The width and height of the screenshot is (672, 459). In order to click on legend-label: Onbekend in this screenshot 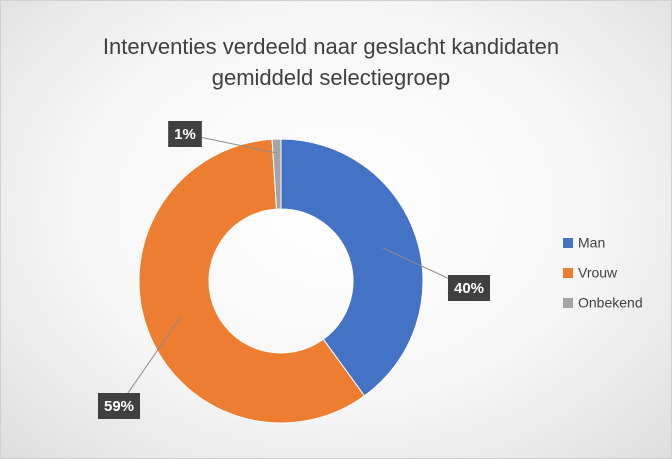, I will do `click(610, 303)`.